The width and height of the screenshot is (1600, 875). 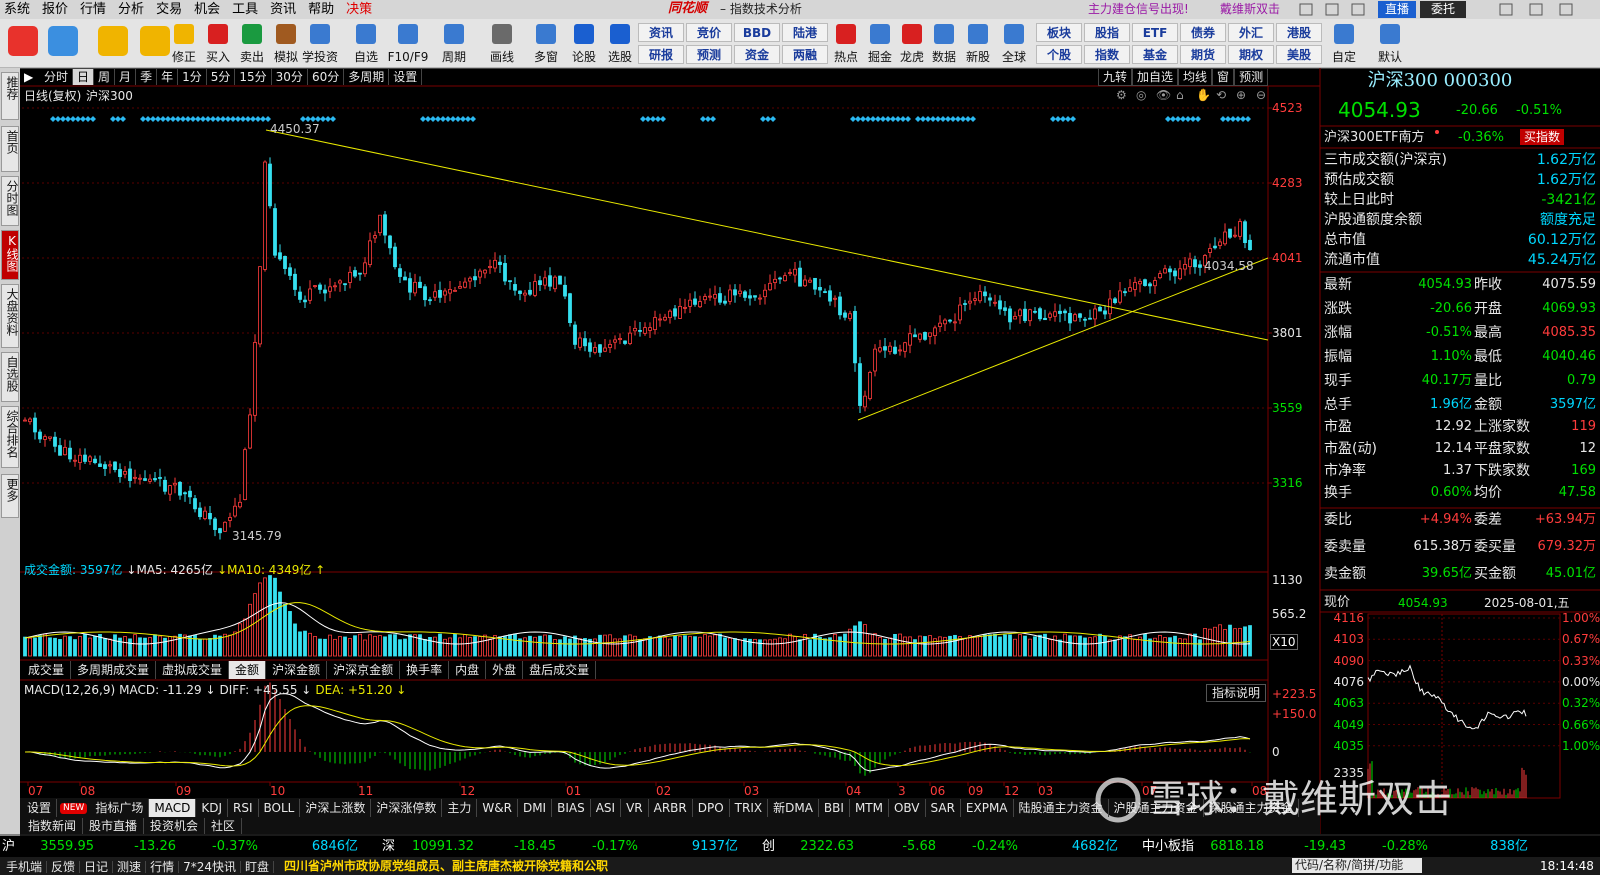 What do you see at coordinates (221, 77) in the screenshot?
I see `period-tab: 5分` at bounding box center [221, 77].